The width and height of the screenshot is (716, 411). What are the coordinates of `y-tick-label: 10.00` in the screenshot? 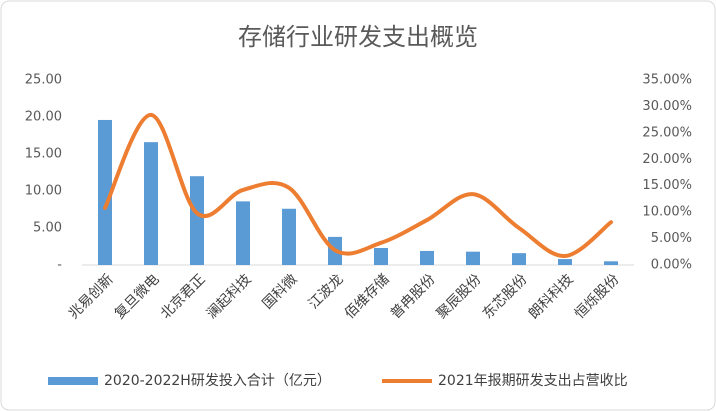 It's located at (43, 191).